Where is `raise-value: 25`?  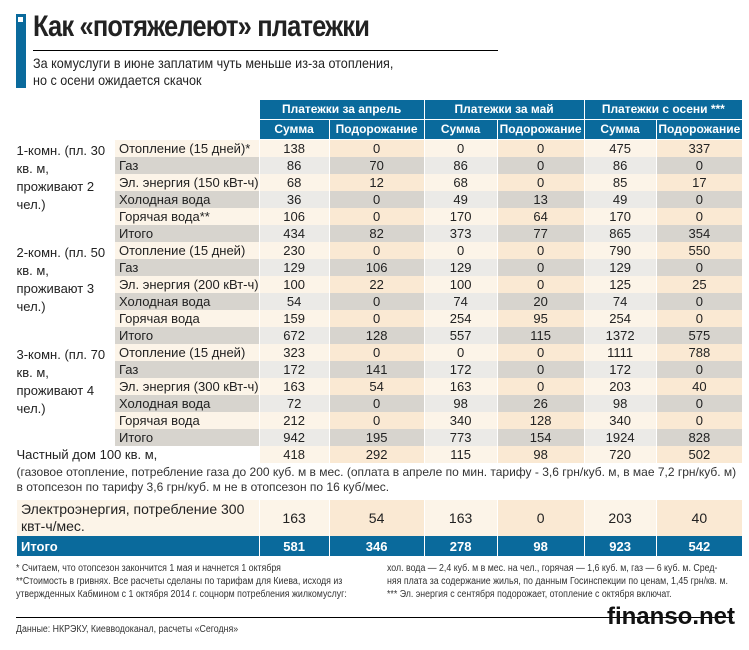
raise-value: 25 is located at coordinates (699, 284).